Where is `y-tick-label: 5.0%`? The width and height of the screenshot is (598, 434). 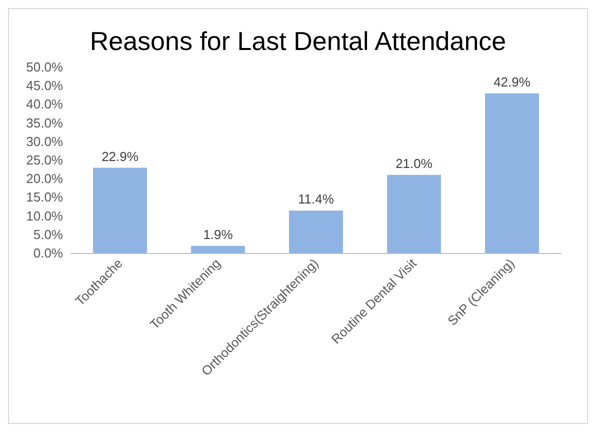 y-tick-label: 5.0% is located at coordinates (48, 234).